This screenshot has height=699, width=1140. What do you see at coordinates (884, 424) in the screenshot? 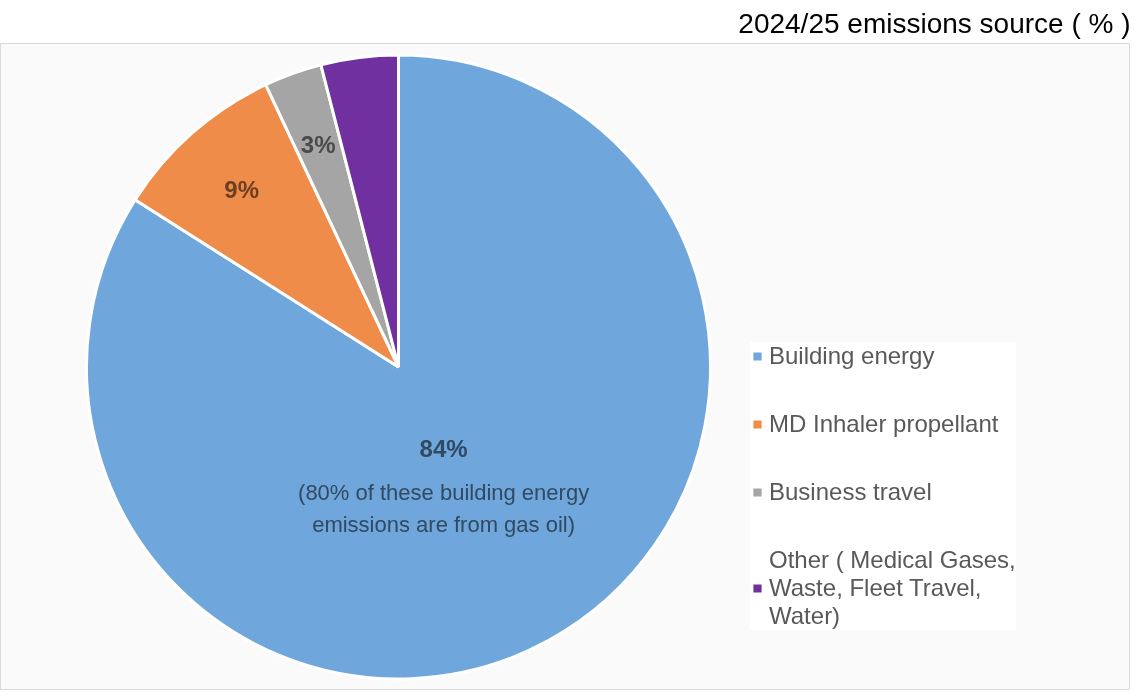
I see `legend-label: MD Inhaler propellant` at bounding box center [884, 424].